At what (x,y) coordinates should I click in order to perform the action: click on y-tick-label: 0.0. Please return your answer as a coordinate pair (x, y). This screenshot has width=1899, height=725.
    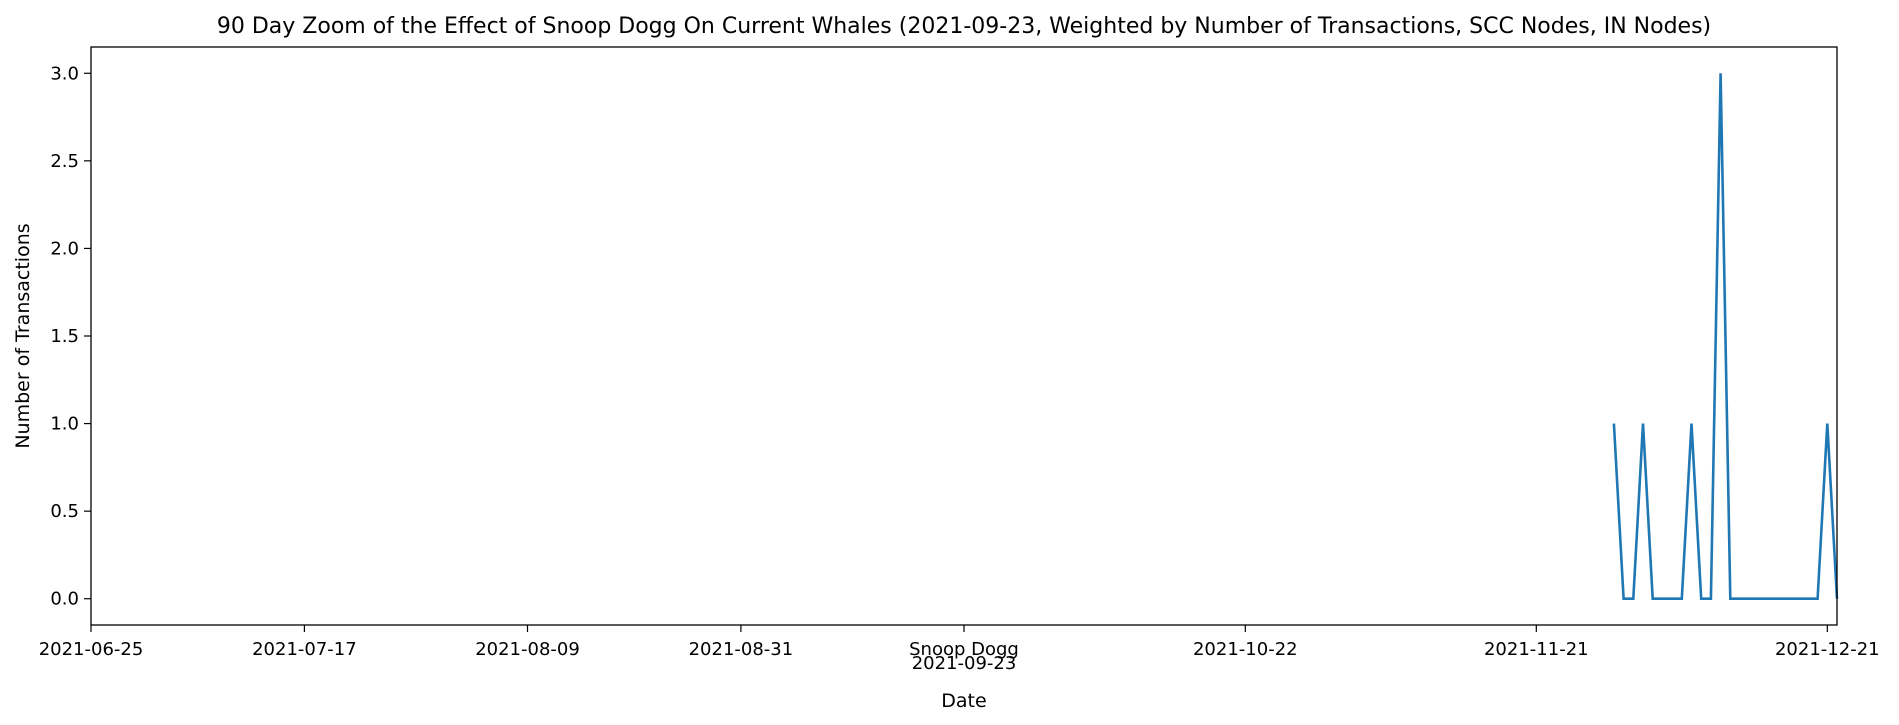
    Looking at the image, I should click on (64, 599).